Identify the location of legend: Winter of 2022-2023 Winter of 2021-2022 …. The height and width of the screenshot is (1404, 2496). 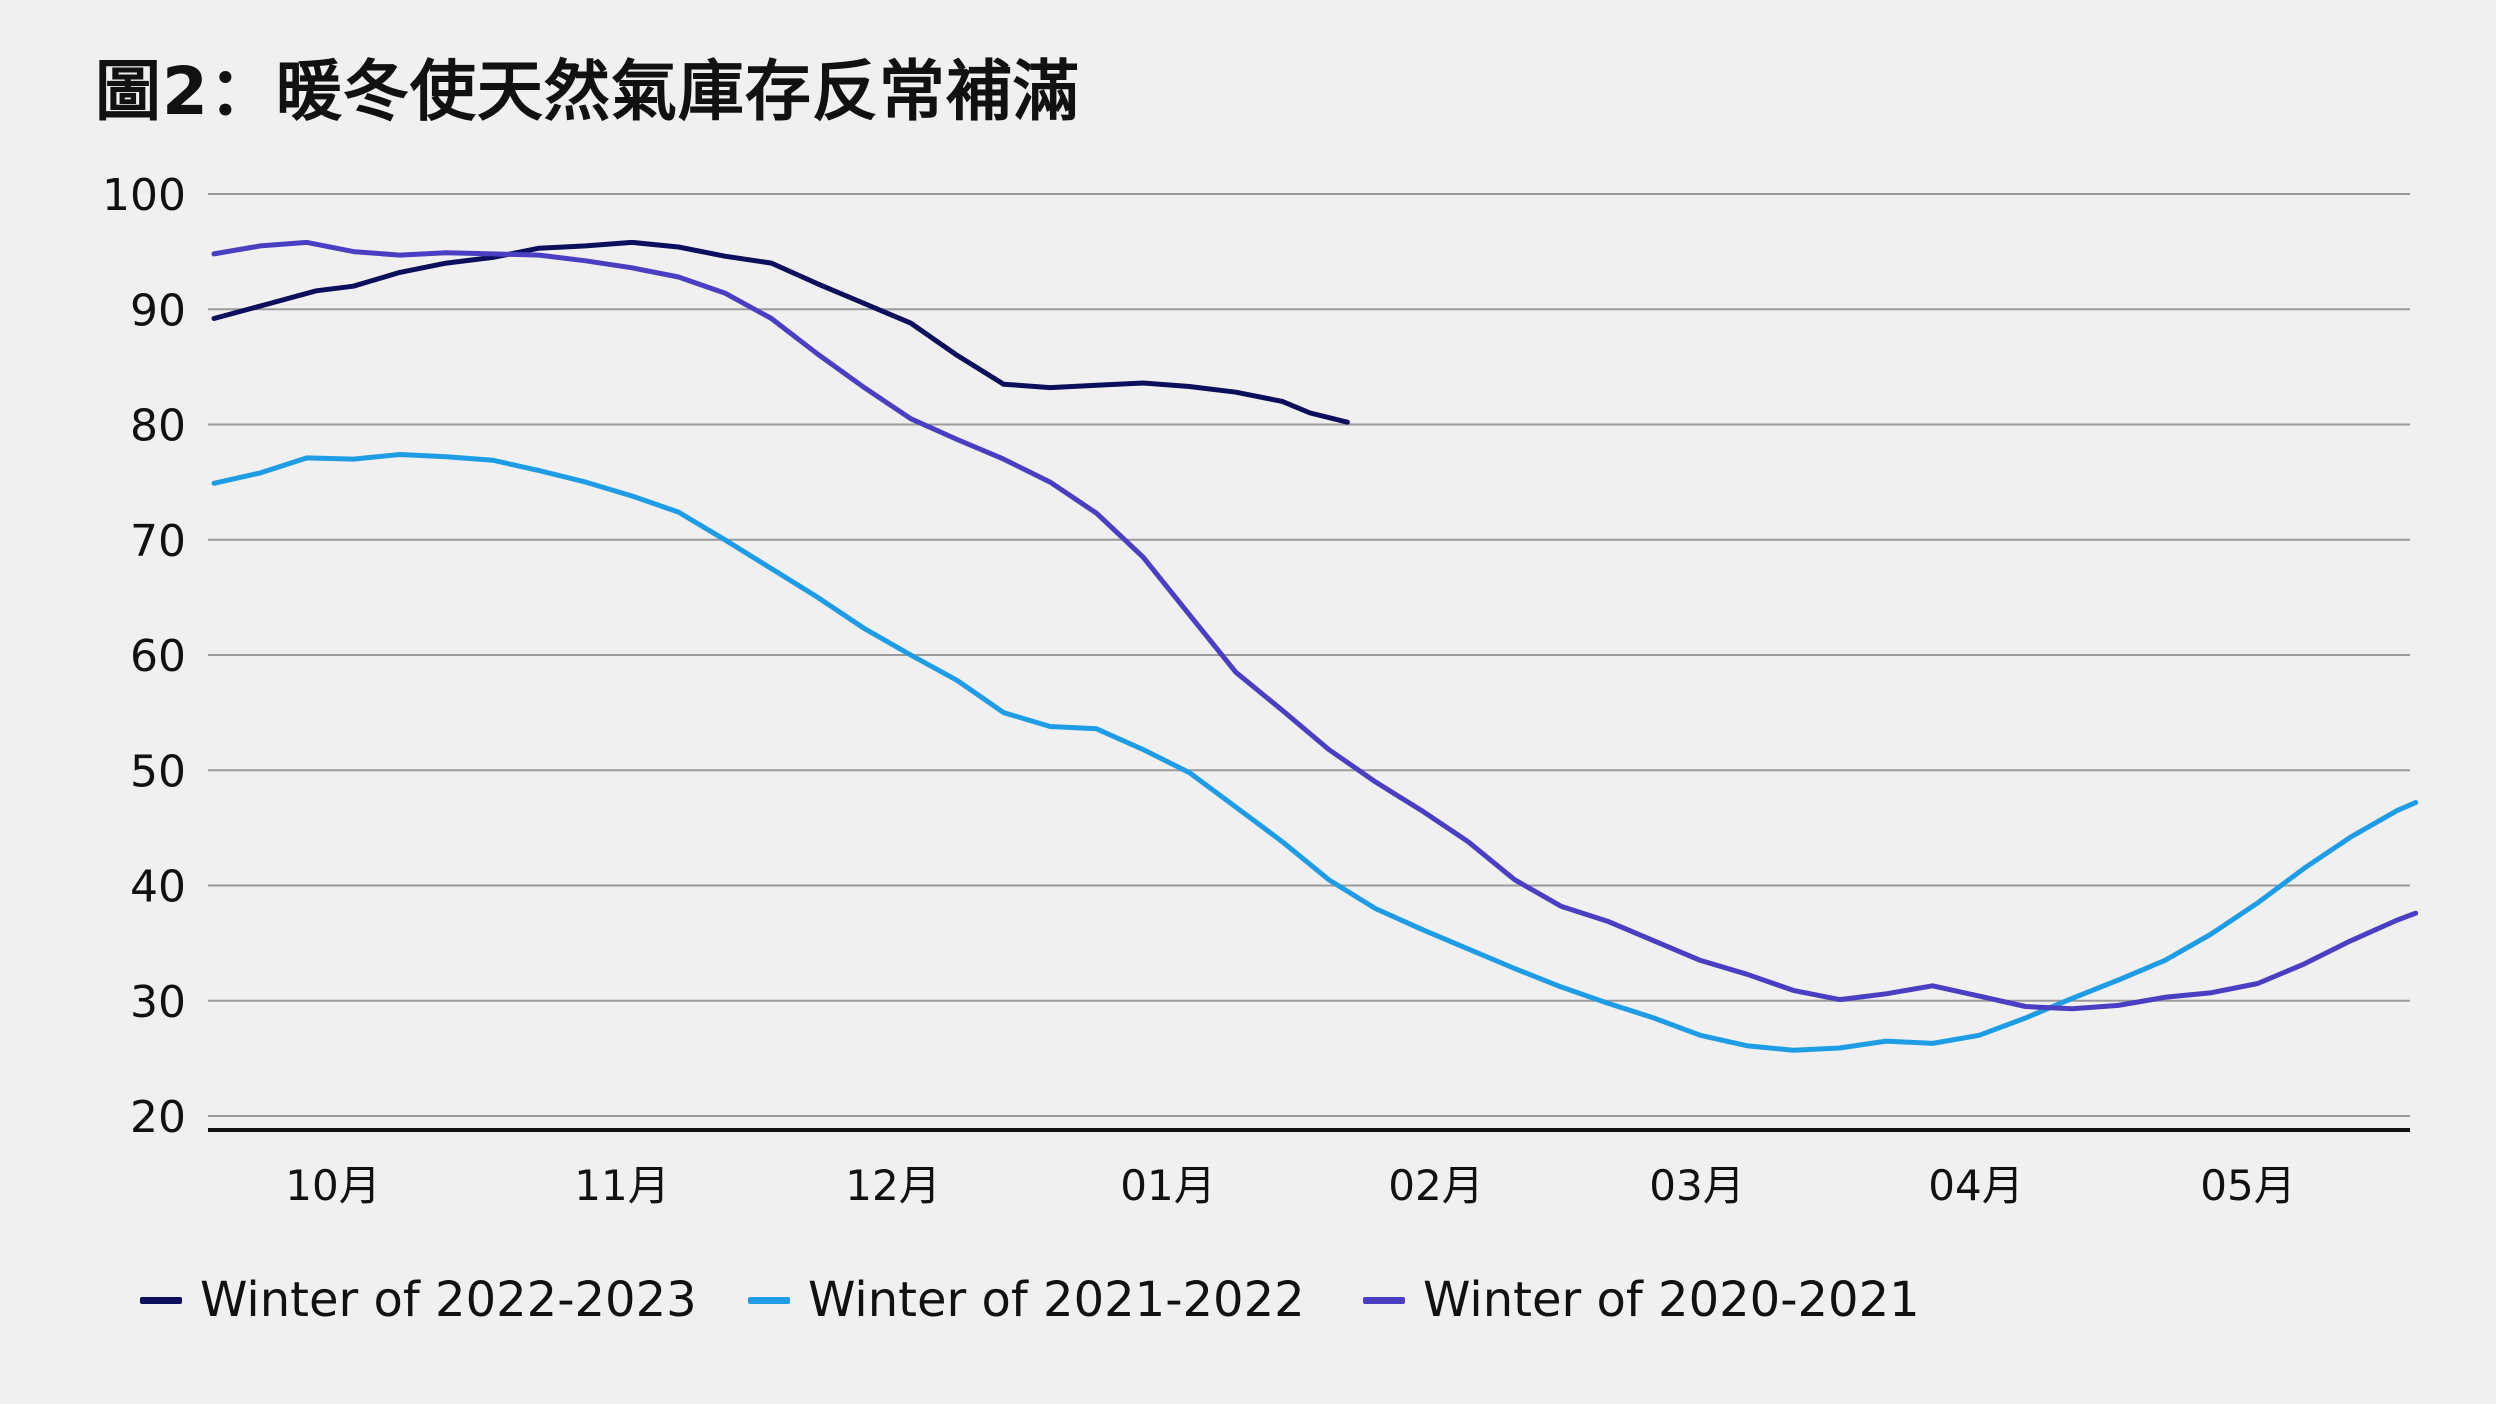
(1290, 1300).